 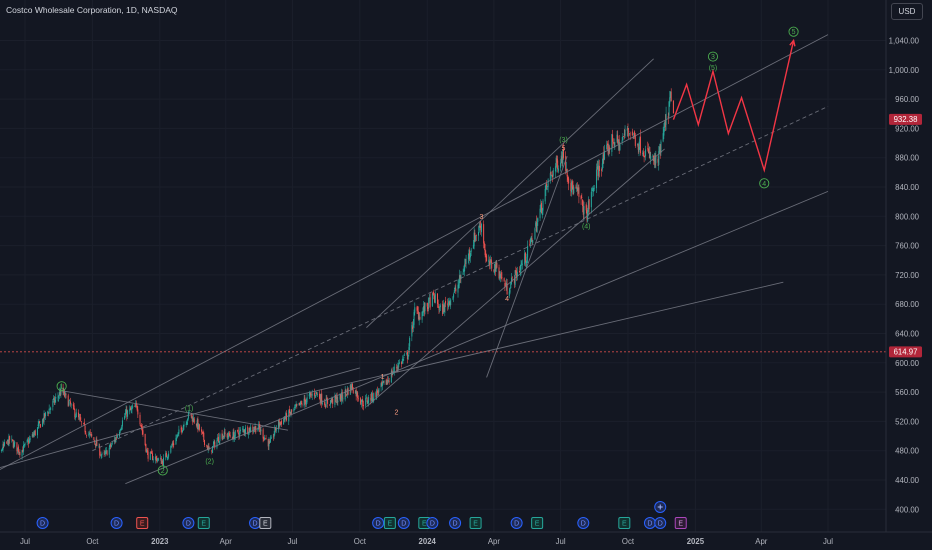 I want to click on earnings-badge, so click(x=203, y=523).